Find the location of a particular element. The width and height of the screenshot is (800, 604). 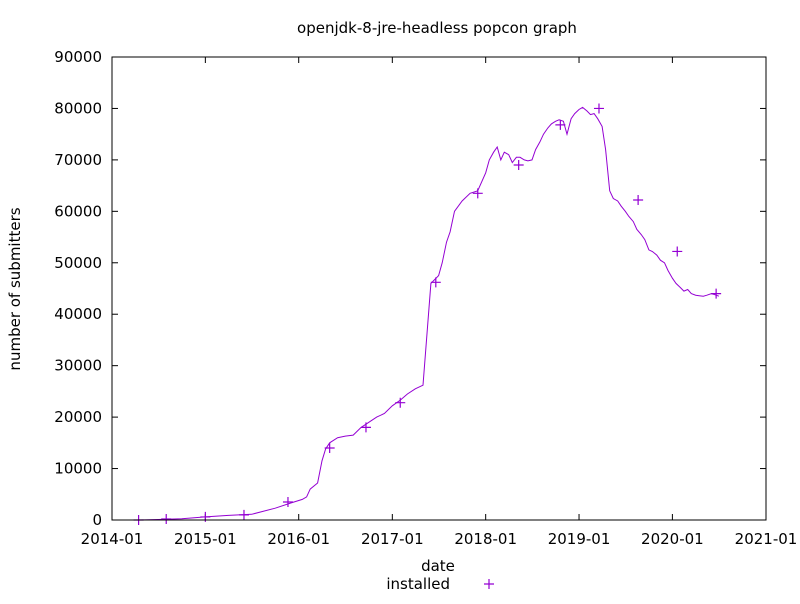

y-tick-label: 30000 is located at coordinates (78, 366).